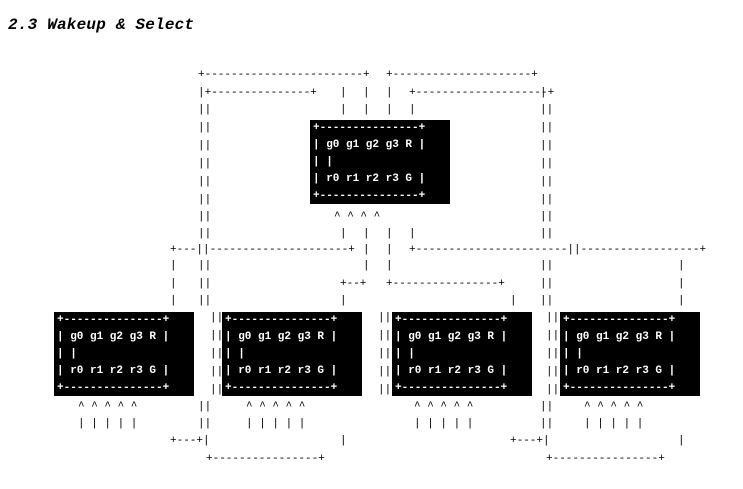  I want to click on wire-segment: +---||---------------------+, so click(262, 250).